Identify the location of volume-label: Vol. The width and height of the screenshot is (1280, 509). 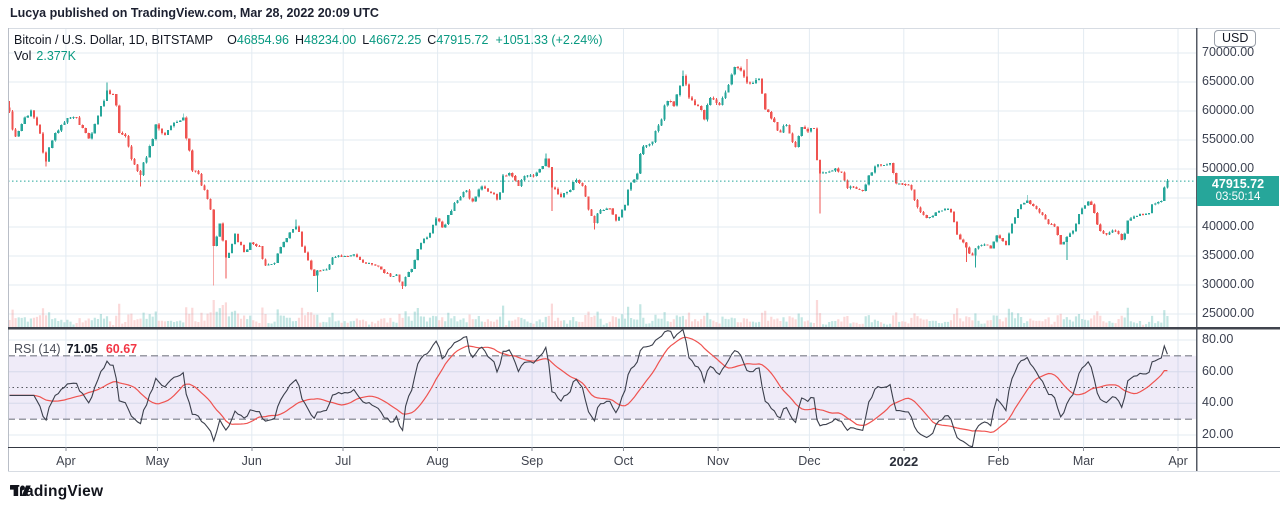
(23, 56).